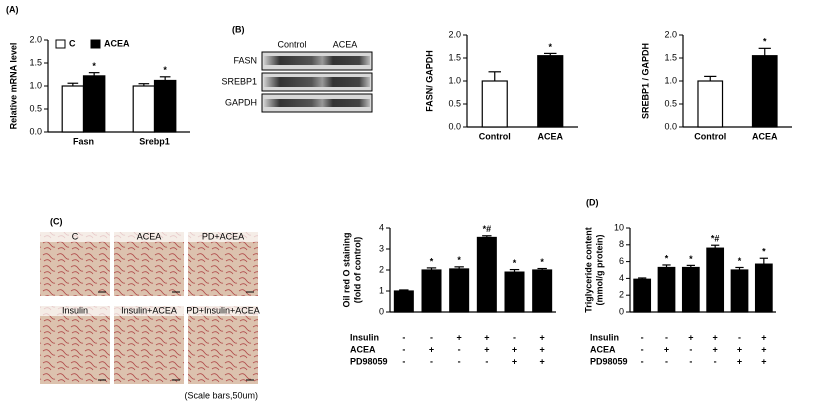  What do you see at coordinates (381, 248) in the screenshot?
I see `y-tick-label: 3` at bounding box center [381, 248].